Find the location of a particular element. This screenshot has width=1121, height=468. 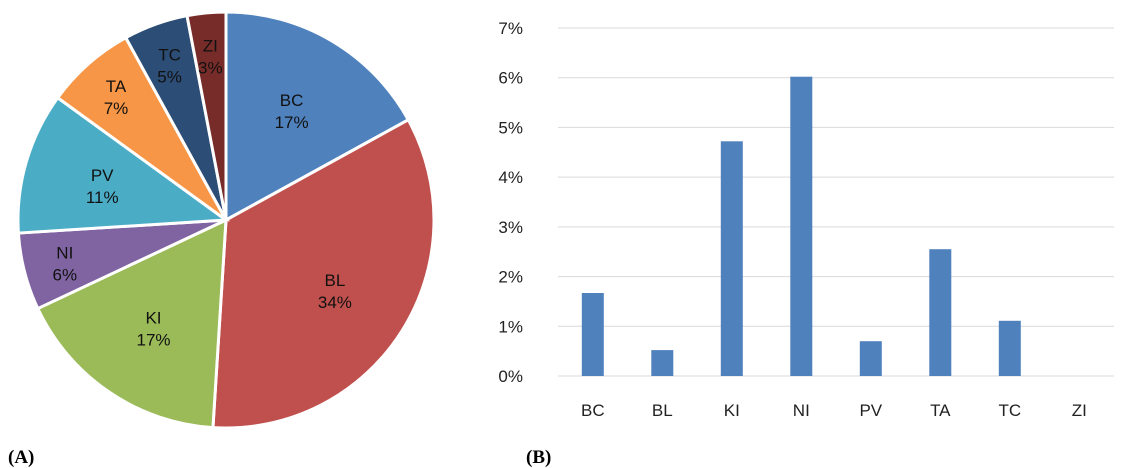

x-tick-label-pv: PV is located at coordinates (870, 410).